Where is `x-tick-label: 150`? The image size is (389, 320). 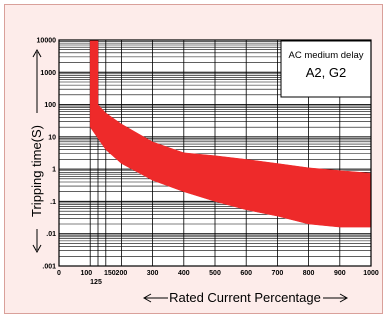 x-tick-label: 150 is located at coordinates (110, 273).